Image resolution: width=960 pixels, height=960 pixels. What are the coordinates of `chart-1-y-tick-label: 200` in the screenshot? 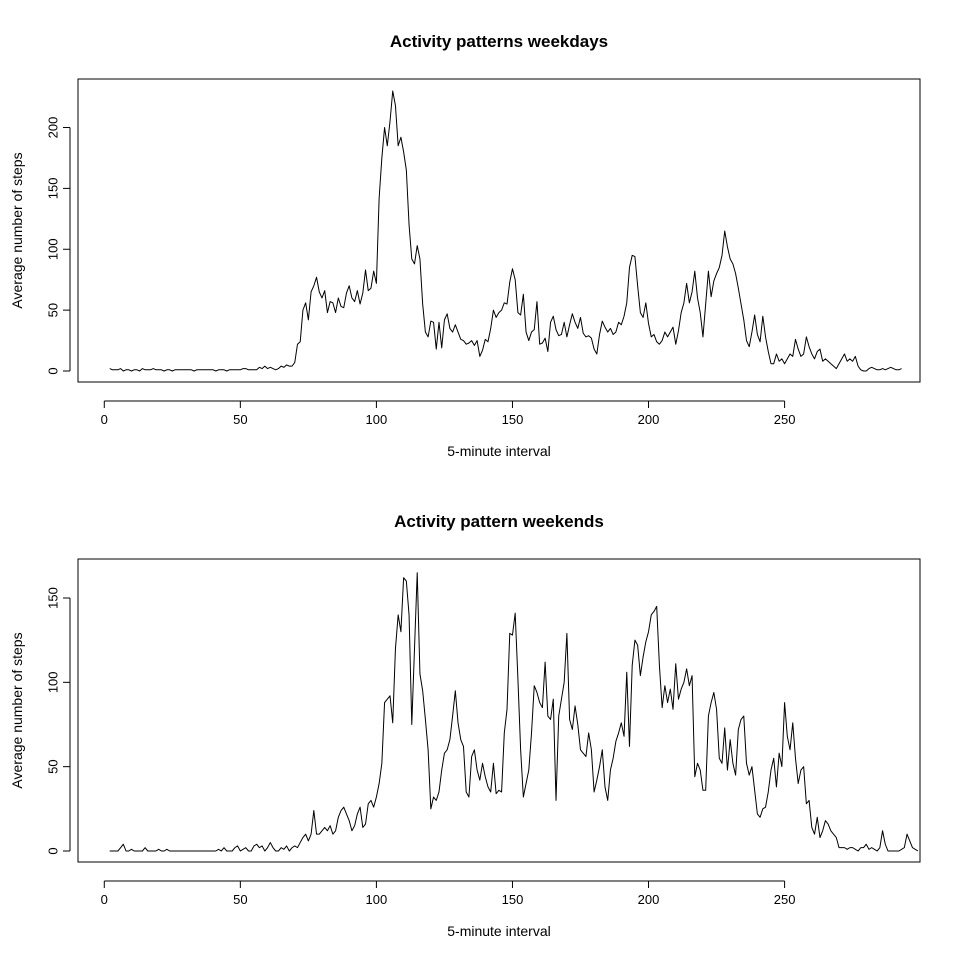 It's located at (53, 128).